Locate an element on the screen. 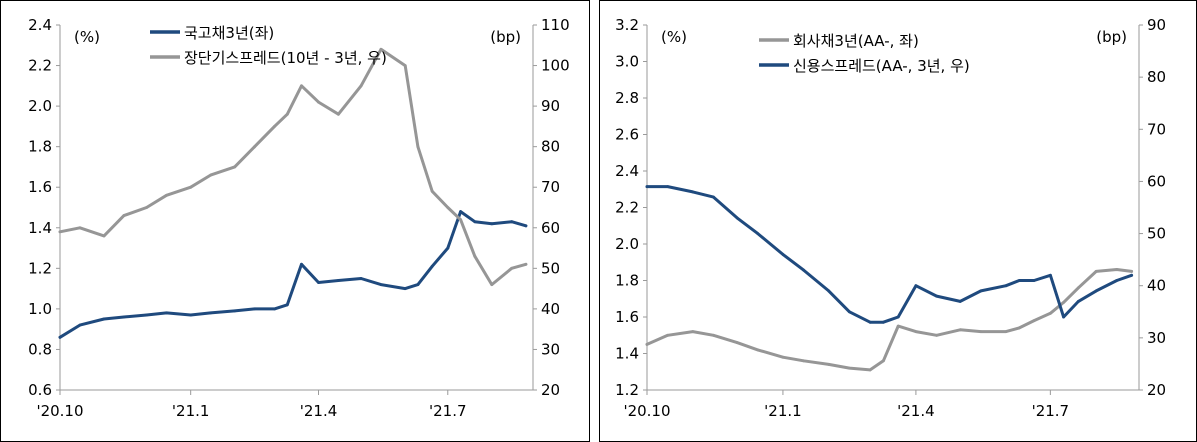 The width and height of the screenshot is (1197, 442). x-tick-label: '21.1 is located at coordinates (783, 411).